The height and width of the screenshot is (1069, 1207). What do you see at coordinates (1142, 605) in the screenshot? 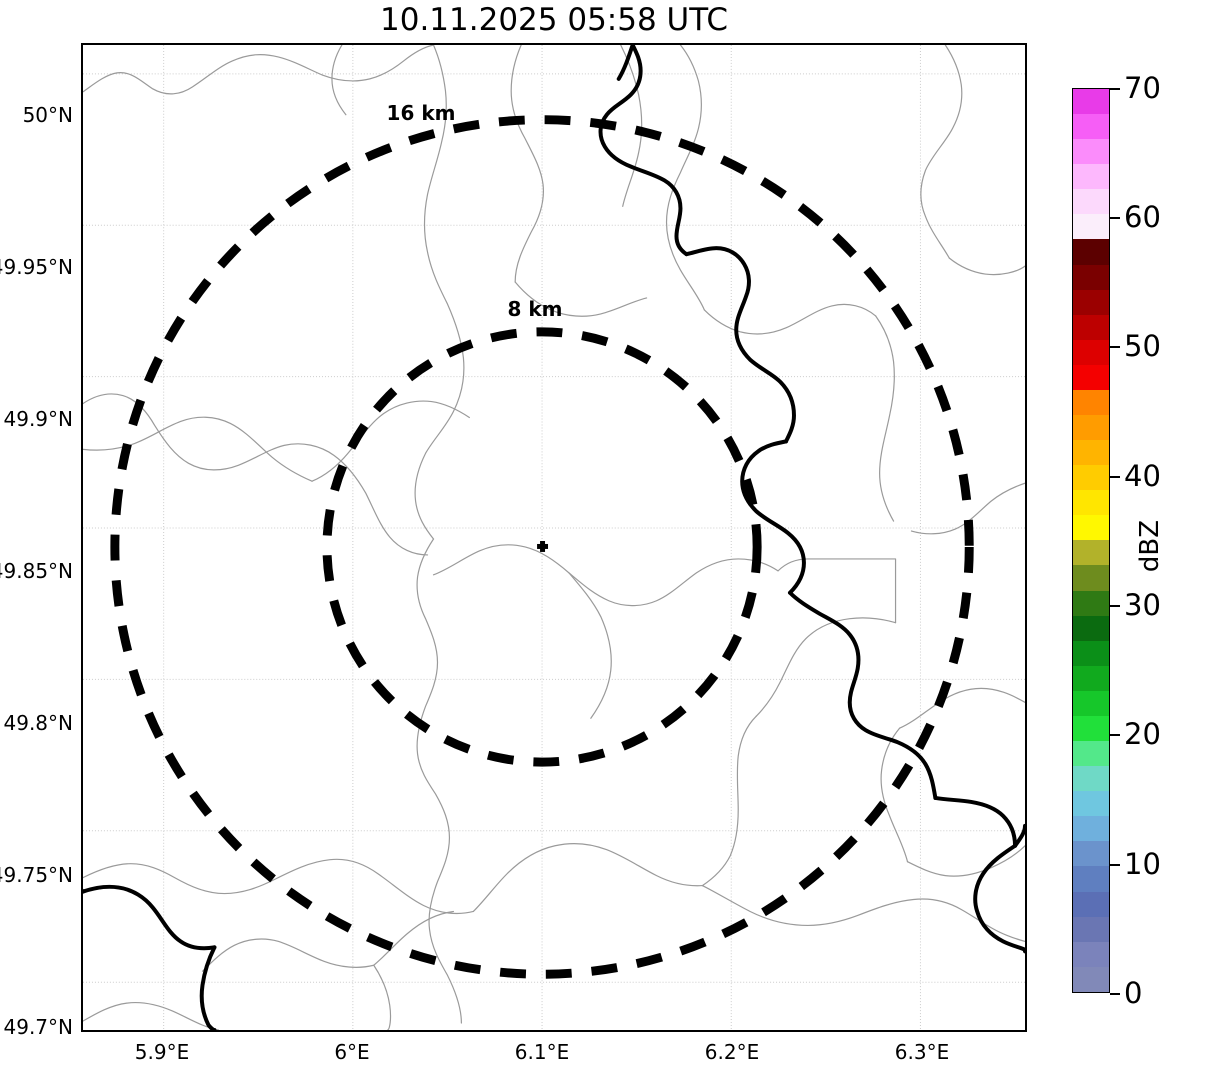
I see `colorbar-label-30: 30` at bounding box center [1142, 605].